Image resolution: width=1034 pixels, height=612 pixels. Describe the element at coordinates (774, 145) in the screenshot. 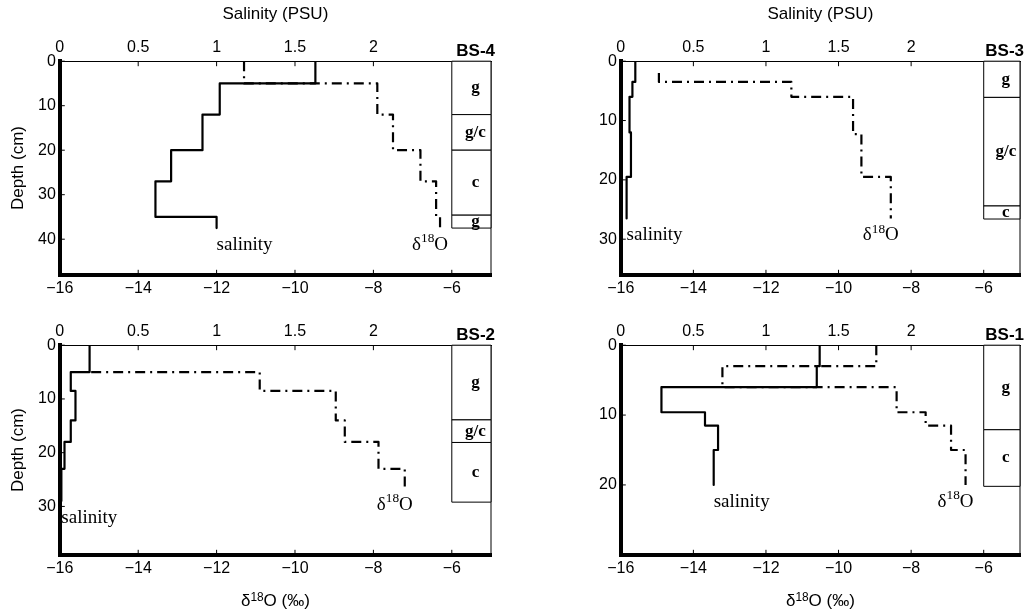

I see `line-series` at that location.